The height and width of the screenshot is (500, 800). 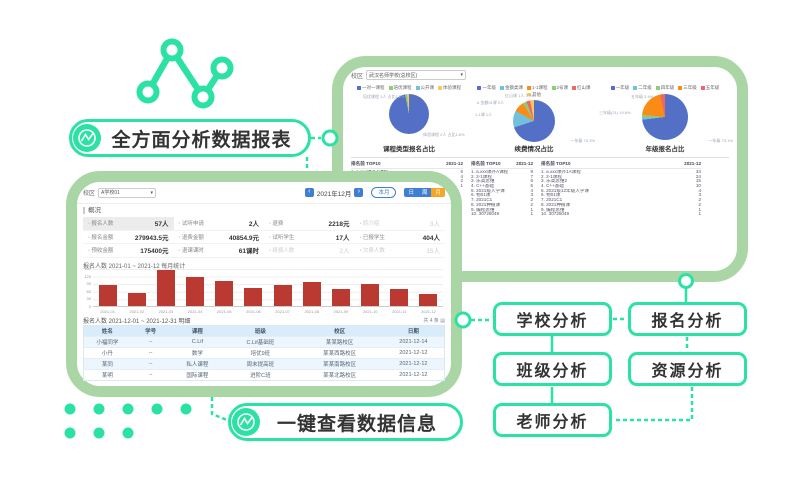 What do you see at coordinates (400, 88) in the screenshot?
I see `legend-item: 培优课程` at bounding box center [400, 88].